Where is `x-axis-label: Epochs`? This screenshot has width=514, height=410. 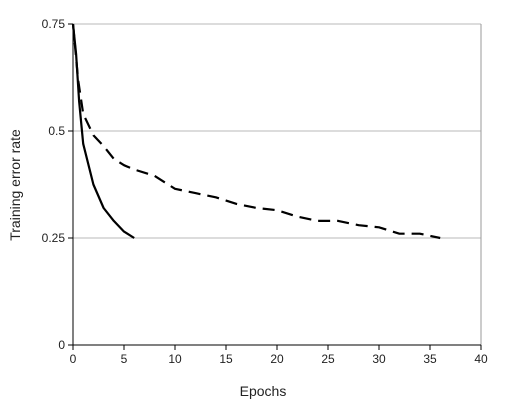 x-axis-label: Epochs is located at coordinates (263, 391).